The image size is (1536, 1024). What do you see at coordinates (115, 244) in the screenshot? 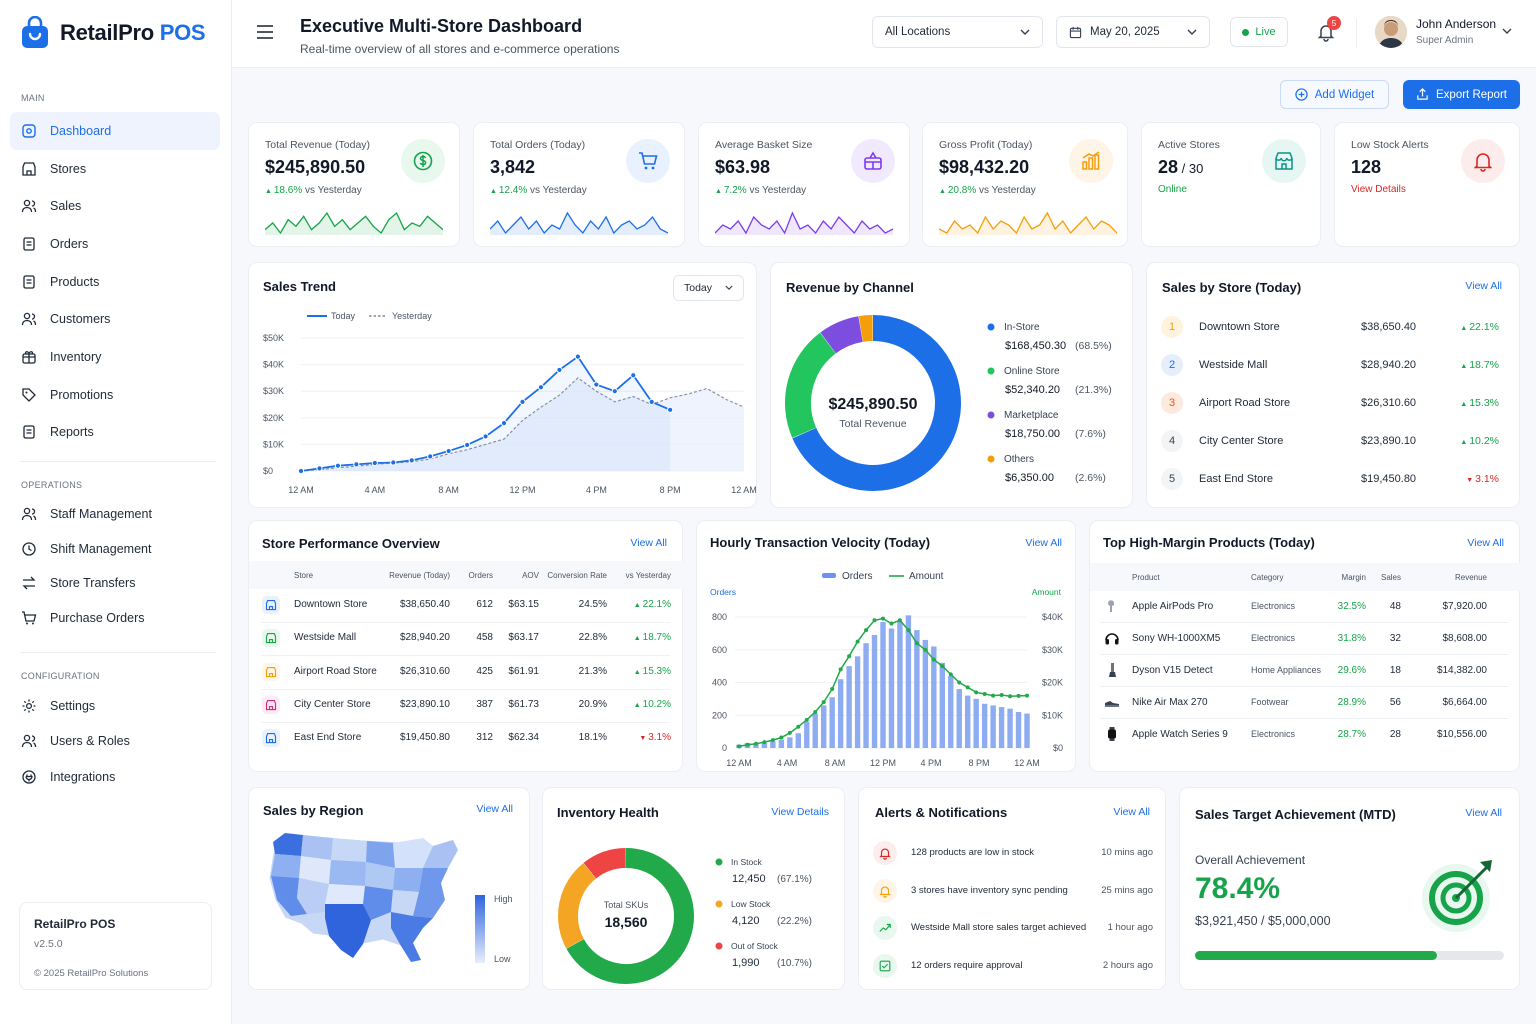
I see `sidebar-item-orders: Orders` at bounding box center [115, 244].